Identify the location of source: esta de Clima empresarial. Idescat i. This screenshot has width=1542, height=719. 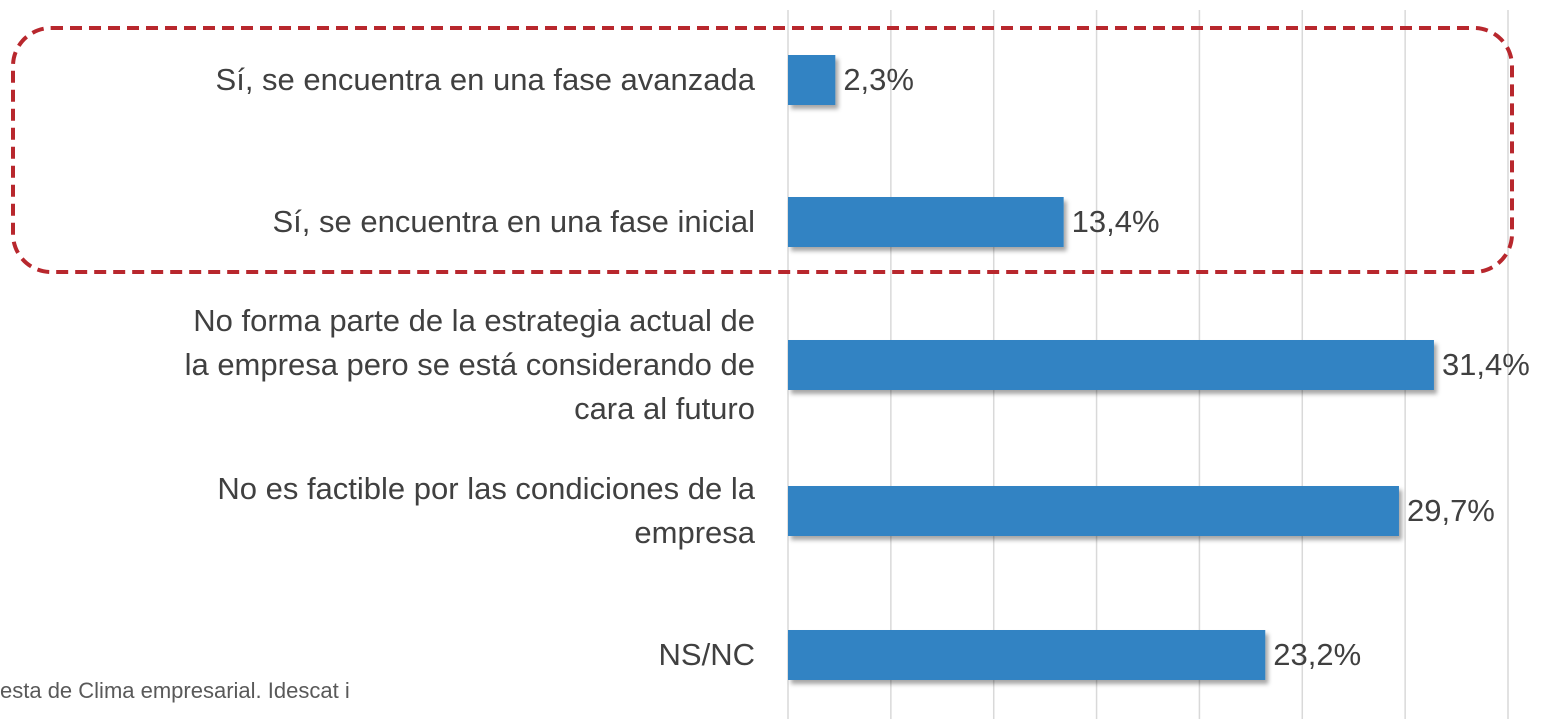
(175, 690).